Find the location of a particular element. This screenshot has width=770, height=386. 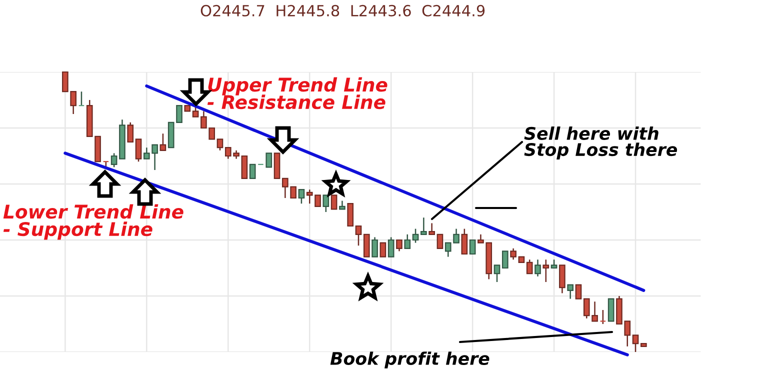

annotation: Upper Trend Line - Resistance Line is located at coordinates (297, 93).